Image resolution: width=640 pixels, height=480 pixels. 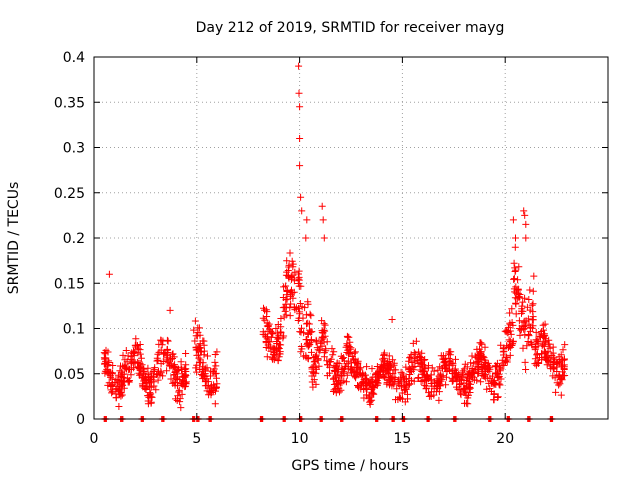 I want to click on x-tick-label: 0, so click(x=94, y=439).